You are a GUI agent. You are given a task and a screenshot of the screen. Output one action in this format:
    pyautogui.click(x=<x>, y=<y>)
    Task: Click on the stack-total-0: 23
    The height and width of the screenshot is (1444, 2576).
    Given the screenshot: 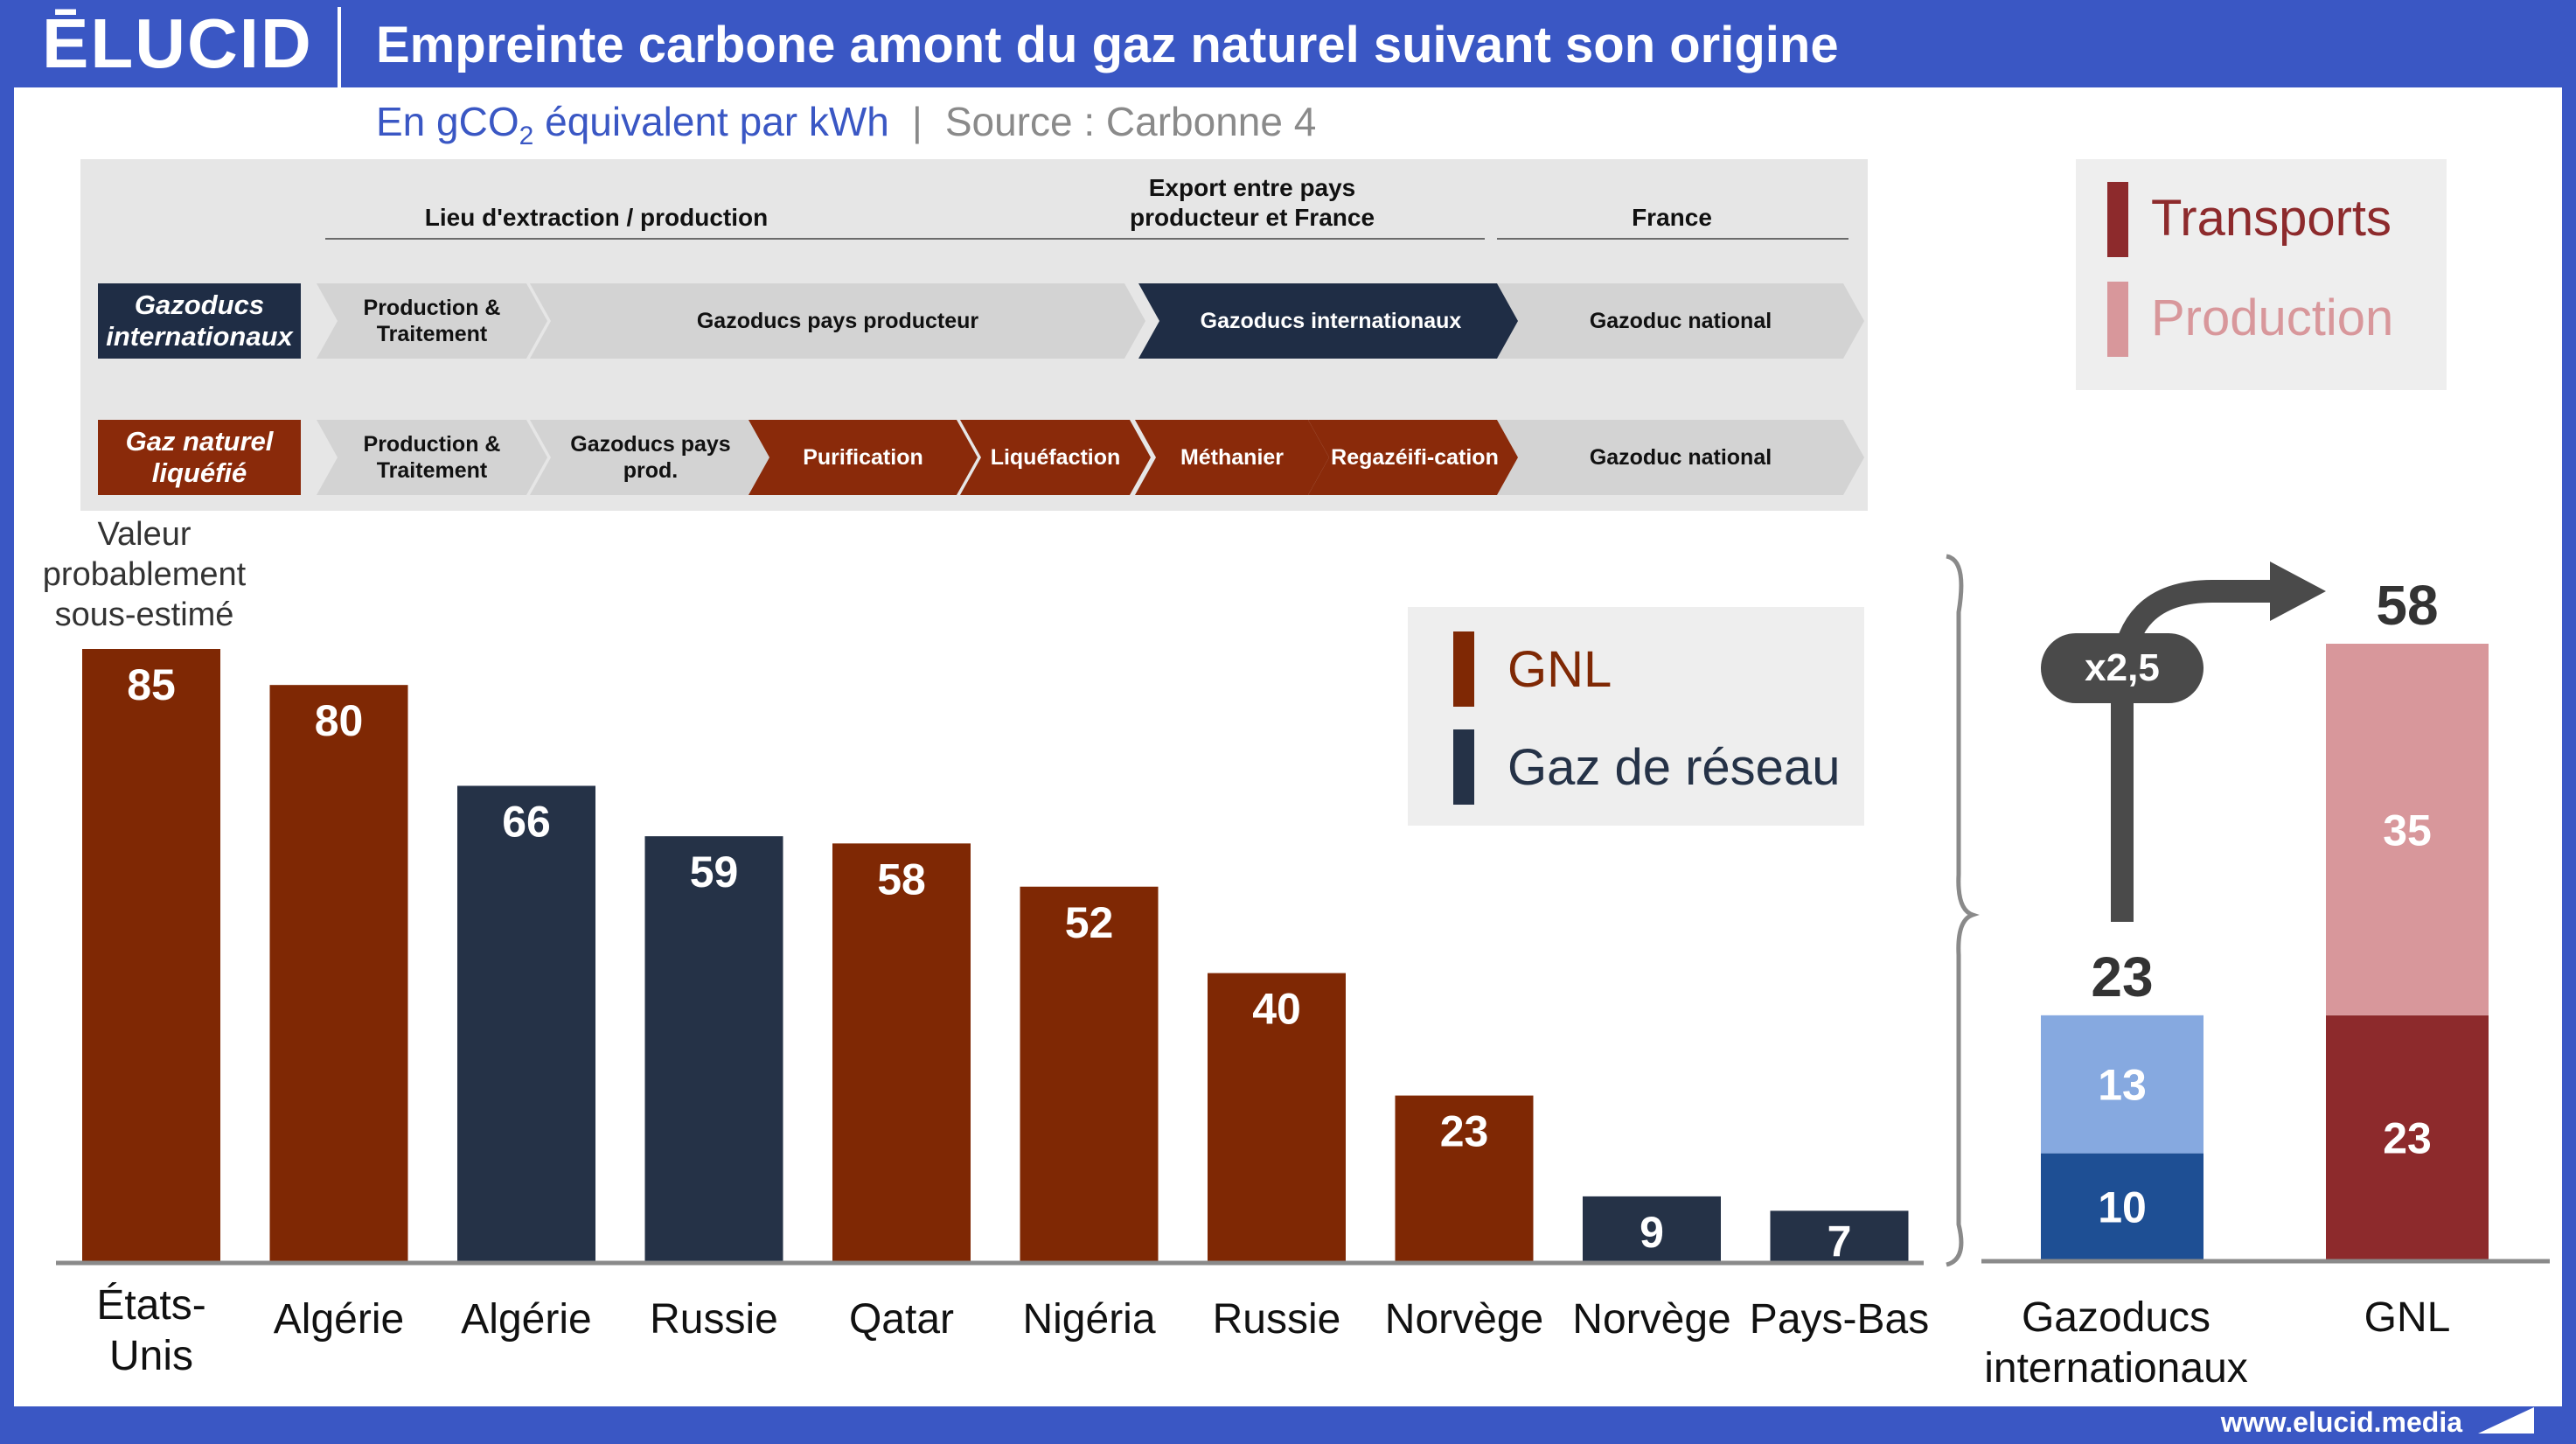 What is the action you would take?
    pyautogui.click(x=2122, y=976)
    